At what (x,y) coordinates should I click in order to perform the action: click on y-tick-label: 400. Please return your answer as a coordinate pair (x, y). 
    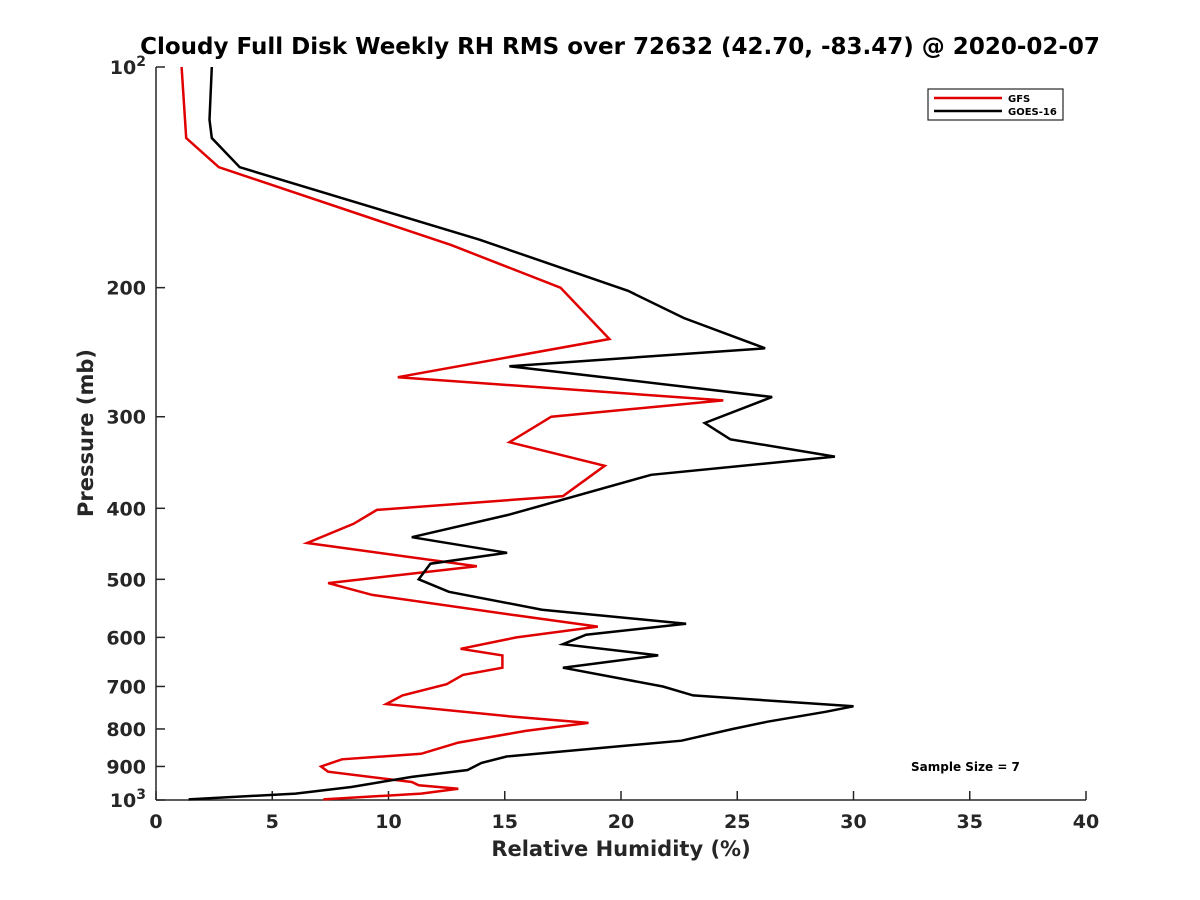
    Looking at the image, I should click on (126, 509).